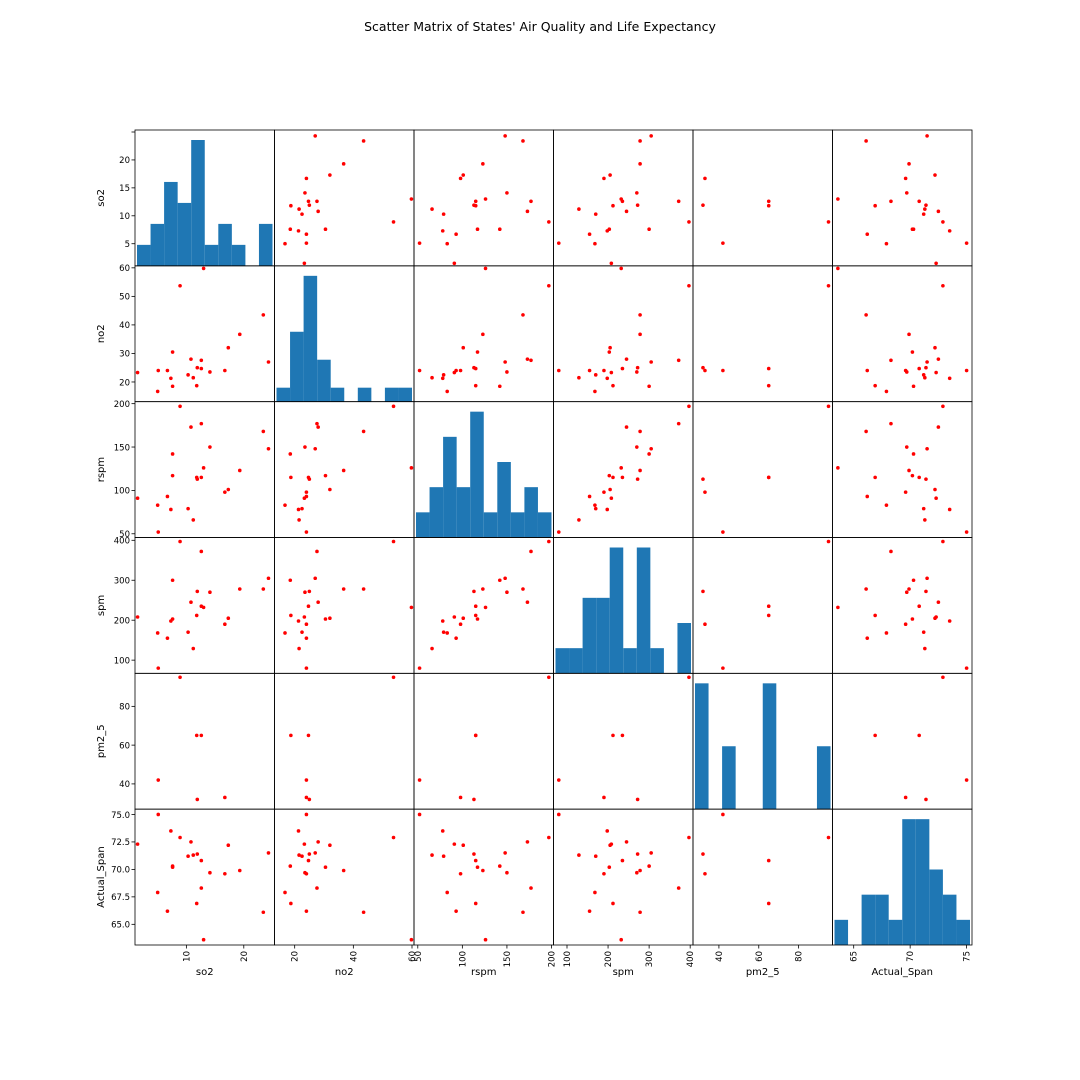 The image size is (1080, 1080). What do you see at coordinates (483, 741) in the screenshot?
I see `subplot-frame-pm2_5-rspm` at bounding box center [483, 741].